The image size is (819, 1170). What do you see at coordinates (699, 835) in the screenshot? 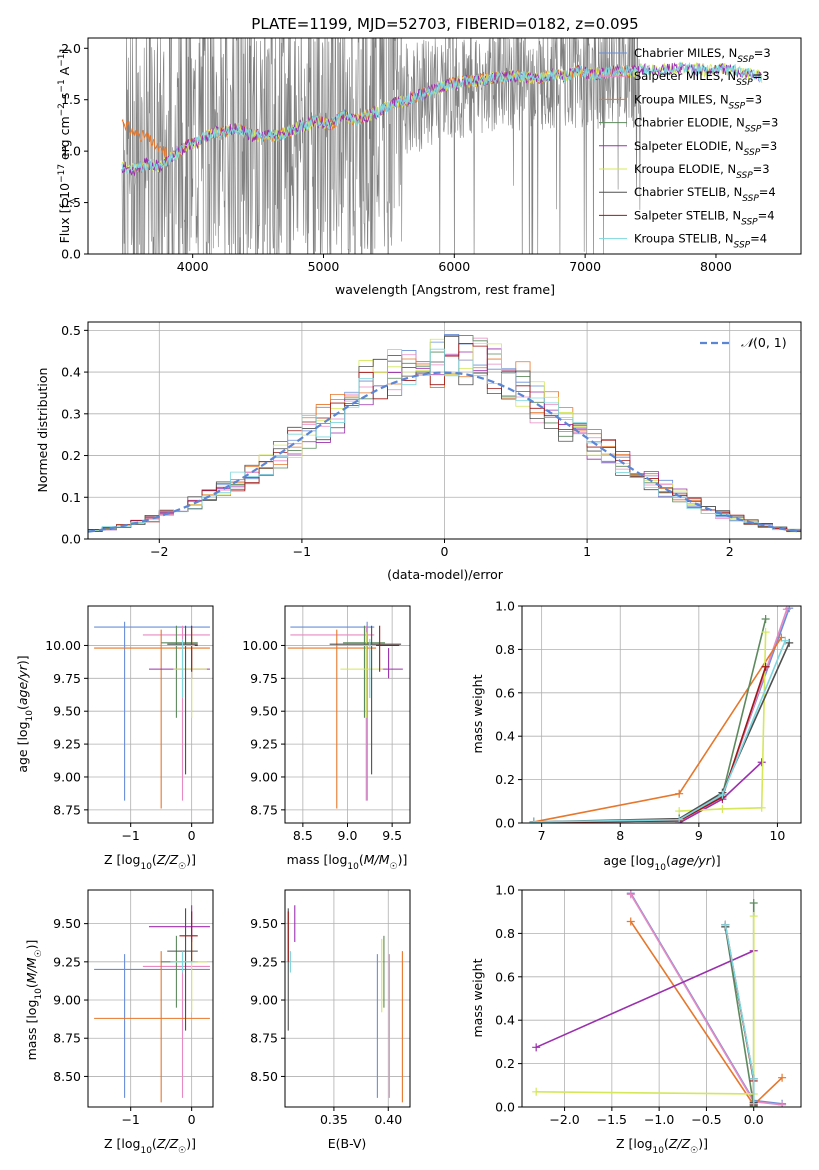
I see `x-tick-label: 9` at bounding box center [699, 835].